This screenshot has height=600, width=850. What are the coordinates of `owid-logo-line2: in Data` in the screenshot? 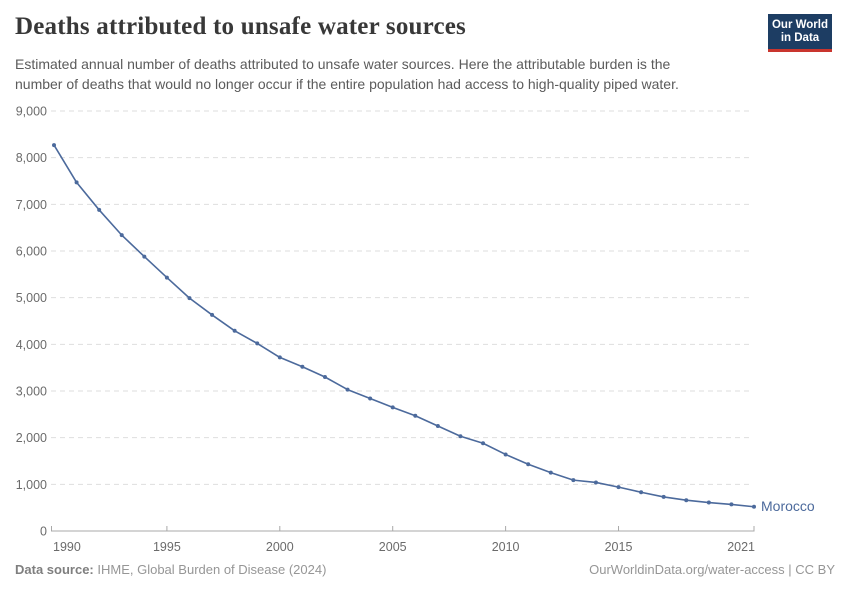 It's located at (800, 38).